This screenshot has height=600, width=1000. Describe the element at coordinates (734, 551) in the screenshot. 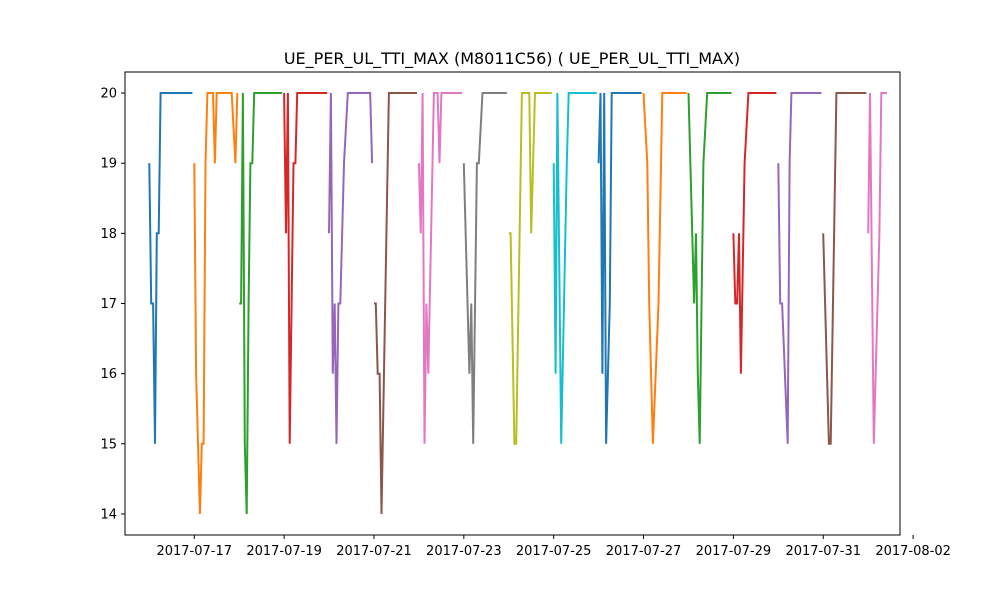

I see `x-tick-label: 2017-07-29` at that location.